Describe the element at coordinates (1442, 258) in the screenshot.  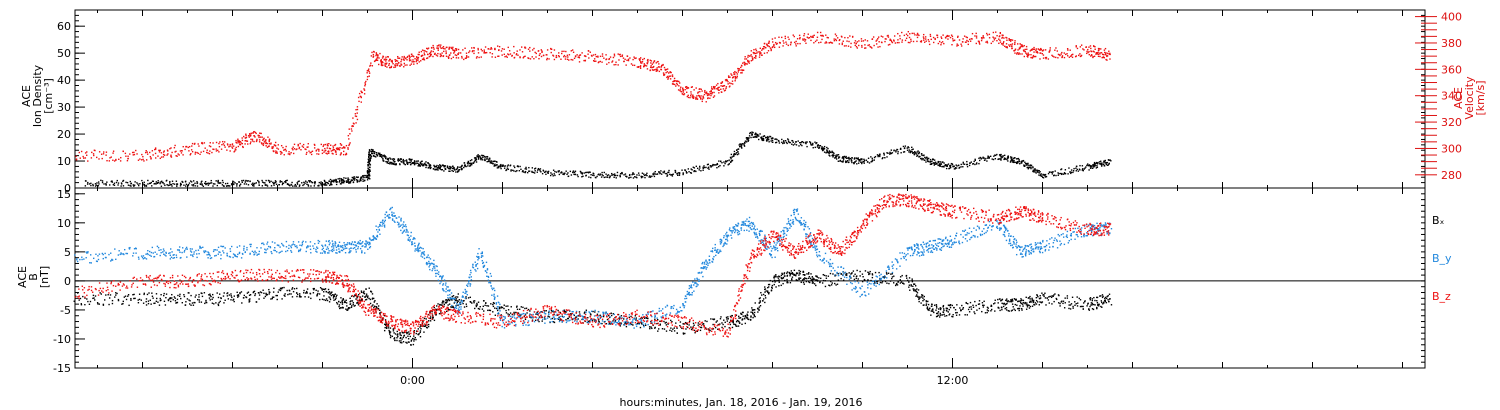
I see `legend-by: B_y` at that location.